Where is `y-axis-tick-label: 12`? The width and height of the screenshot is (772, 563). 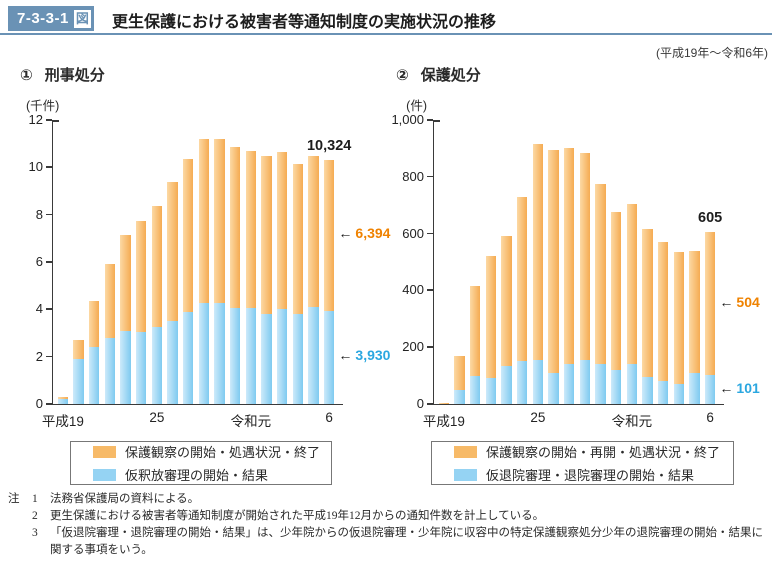
y-axis-tick-label: 12 is located at coordinates (35, 119).